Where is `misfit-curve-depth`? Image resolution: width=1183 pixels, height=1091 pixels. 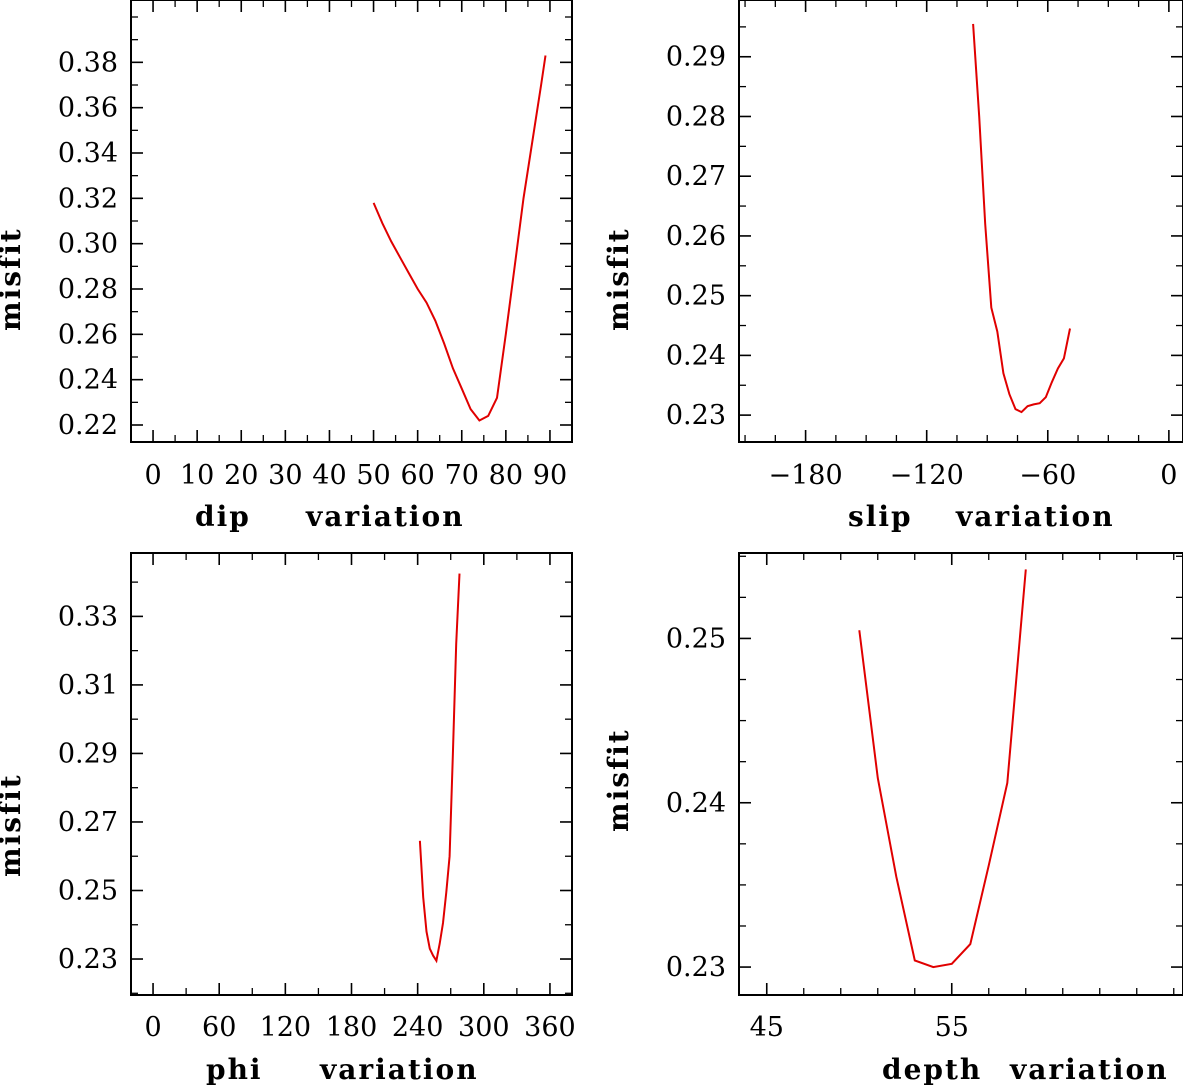
misfit-curve-depth is located at coordinates (942, 769).